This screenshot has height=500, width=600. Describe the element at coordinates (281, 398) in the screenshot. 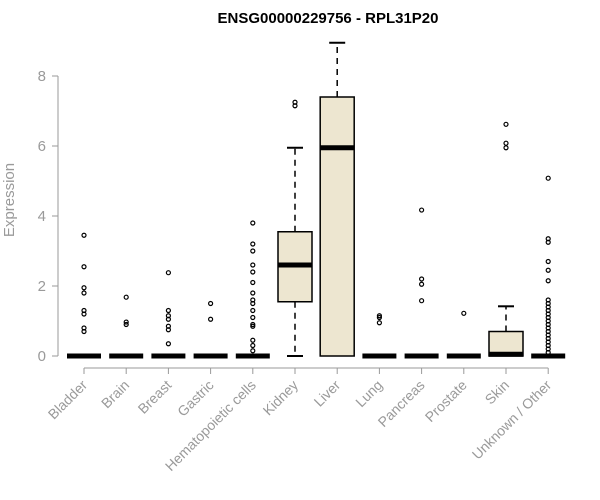

I see `x-tick-label: Kidney` at that location.